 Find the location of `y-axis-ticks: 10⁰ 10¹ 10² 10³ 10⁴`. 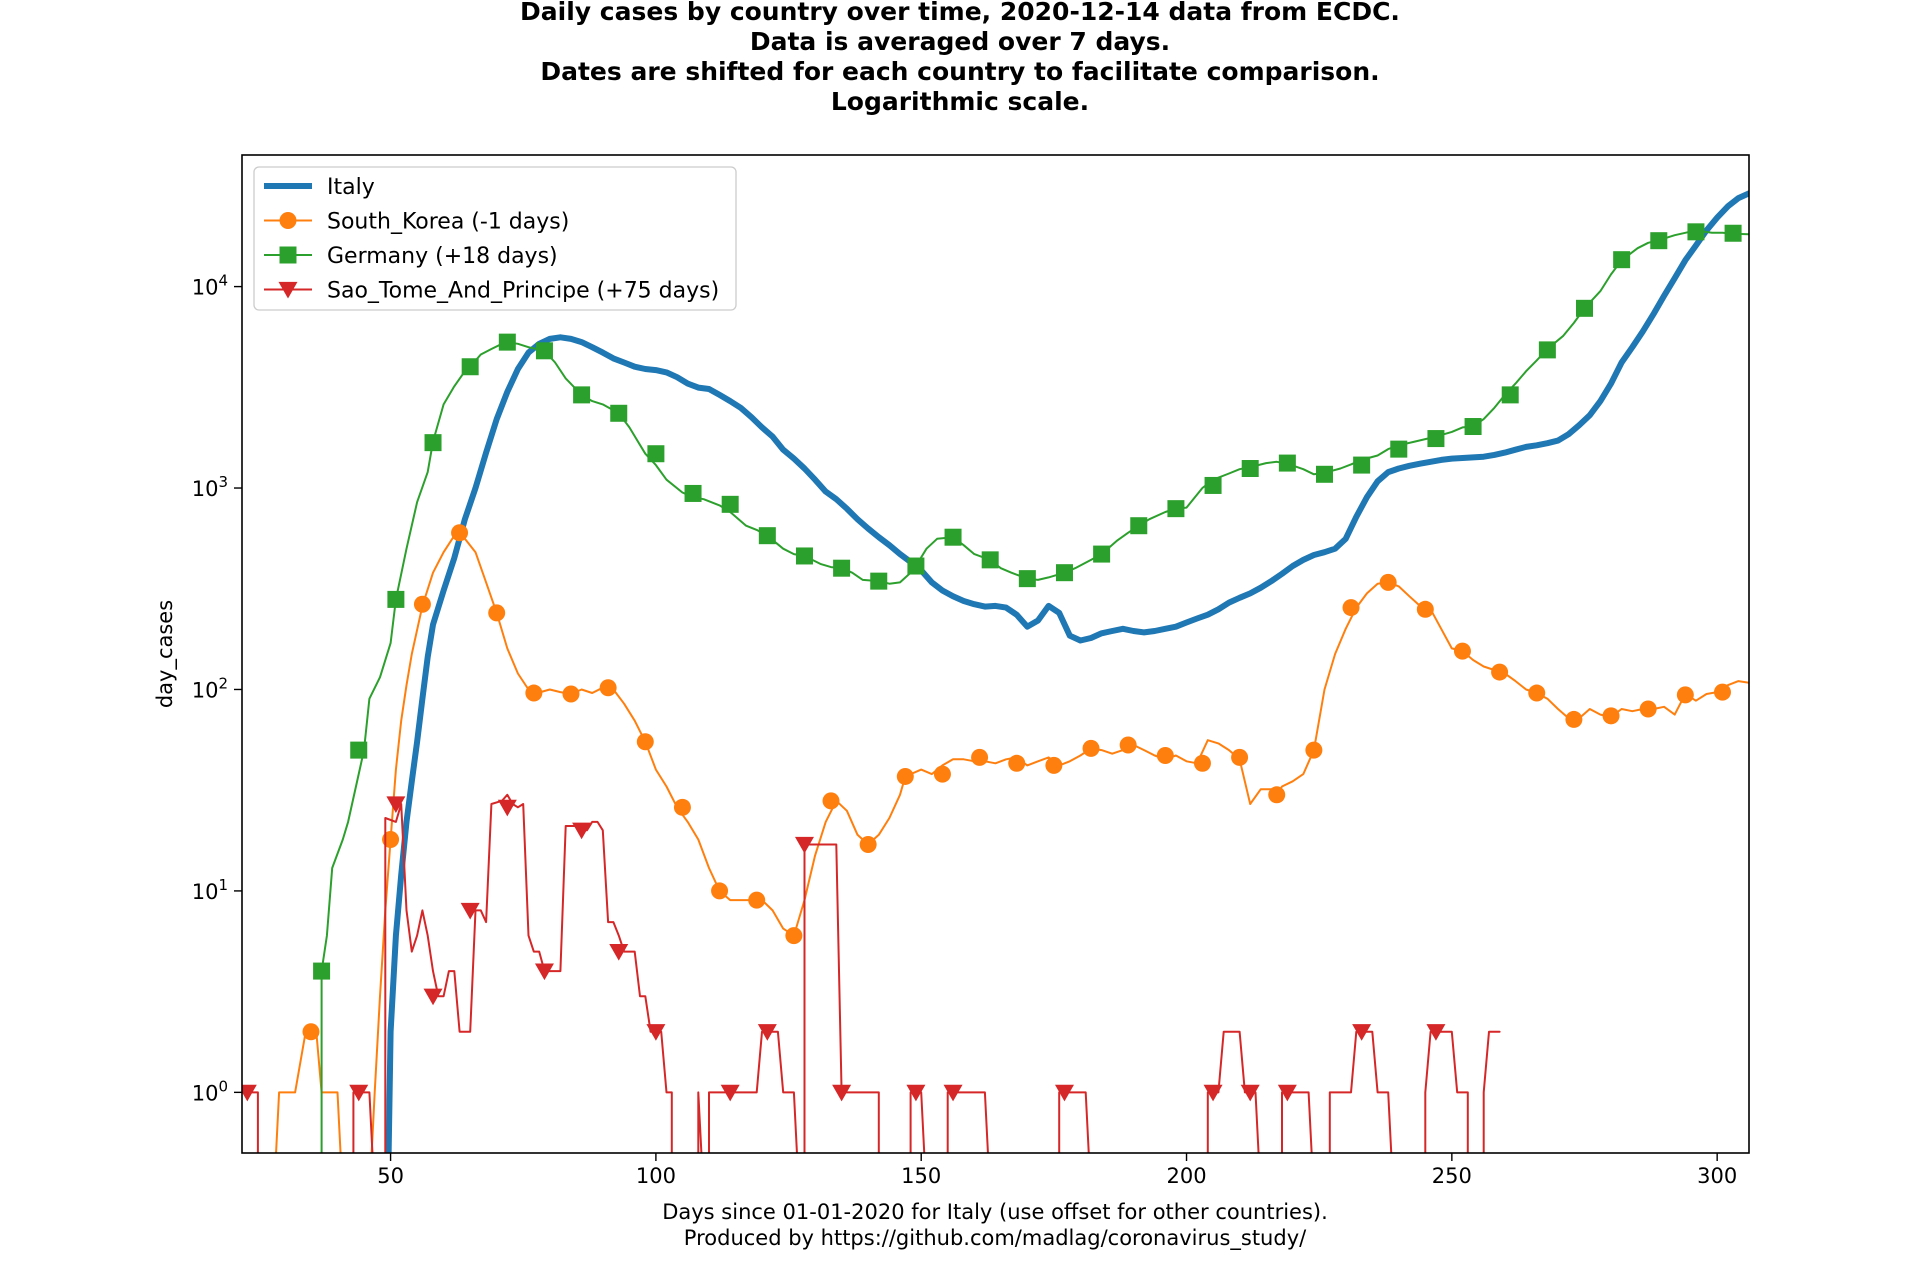

y-axis-ticks: 10⁰ 10¹ 10² 10³ 10⁴ is located at coordinates (217, 688).